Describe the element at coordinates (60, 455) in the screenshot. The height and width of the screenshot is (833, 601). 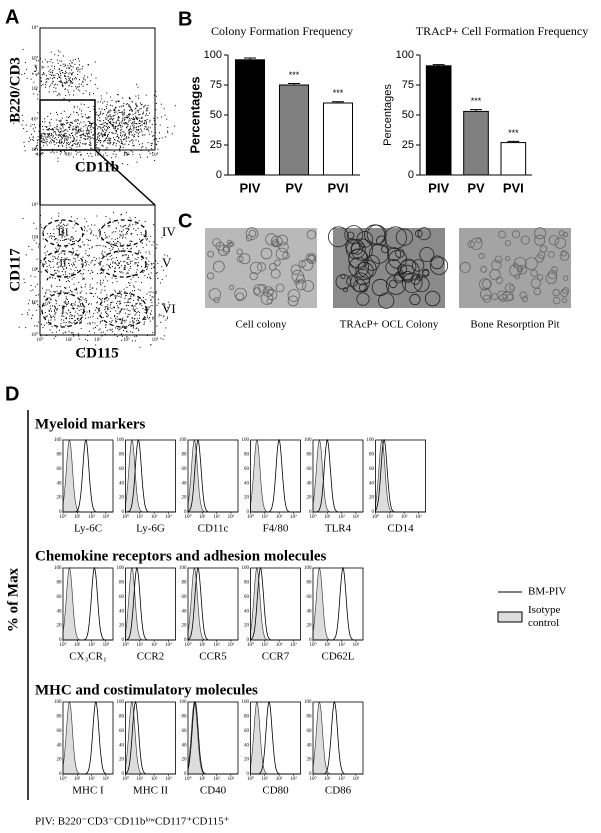
I see `y-tick-label: 80` at that location.